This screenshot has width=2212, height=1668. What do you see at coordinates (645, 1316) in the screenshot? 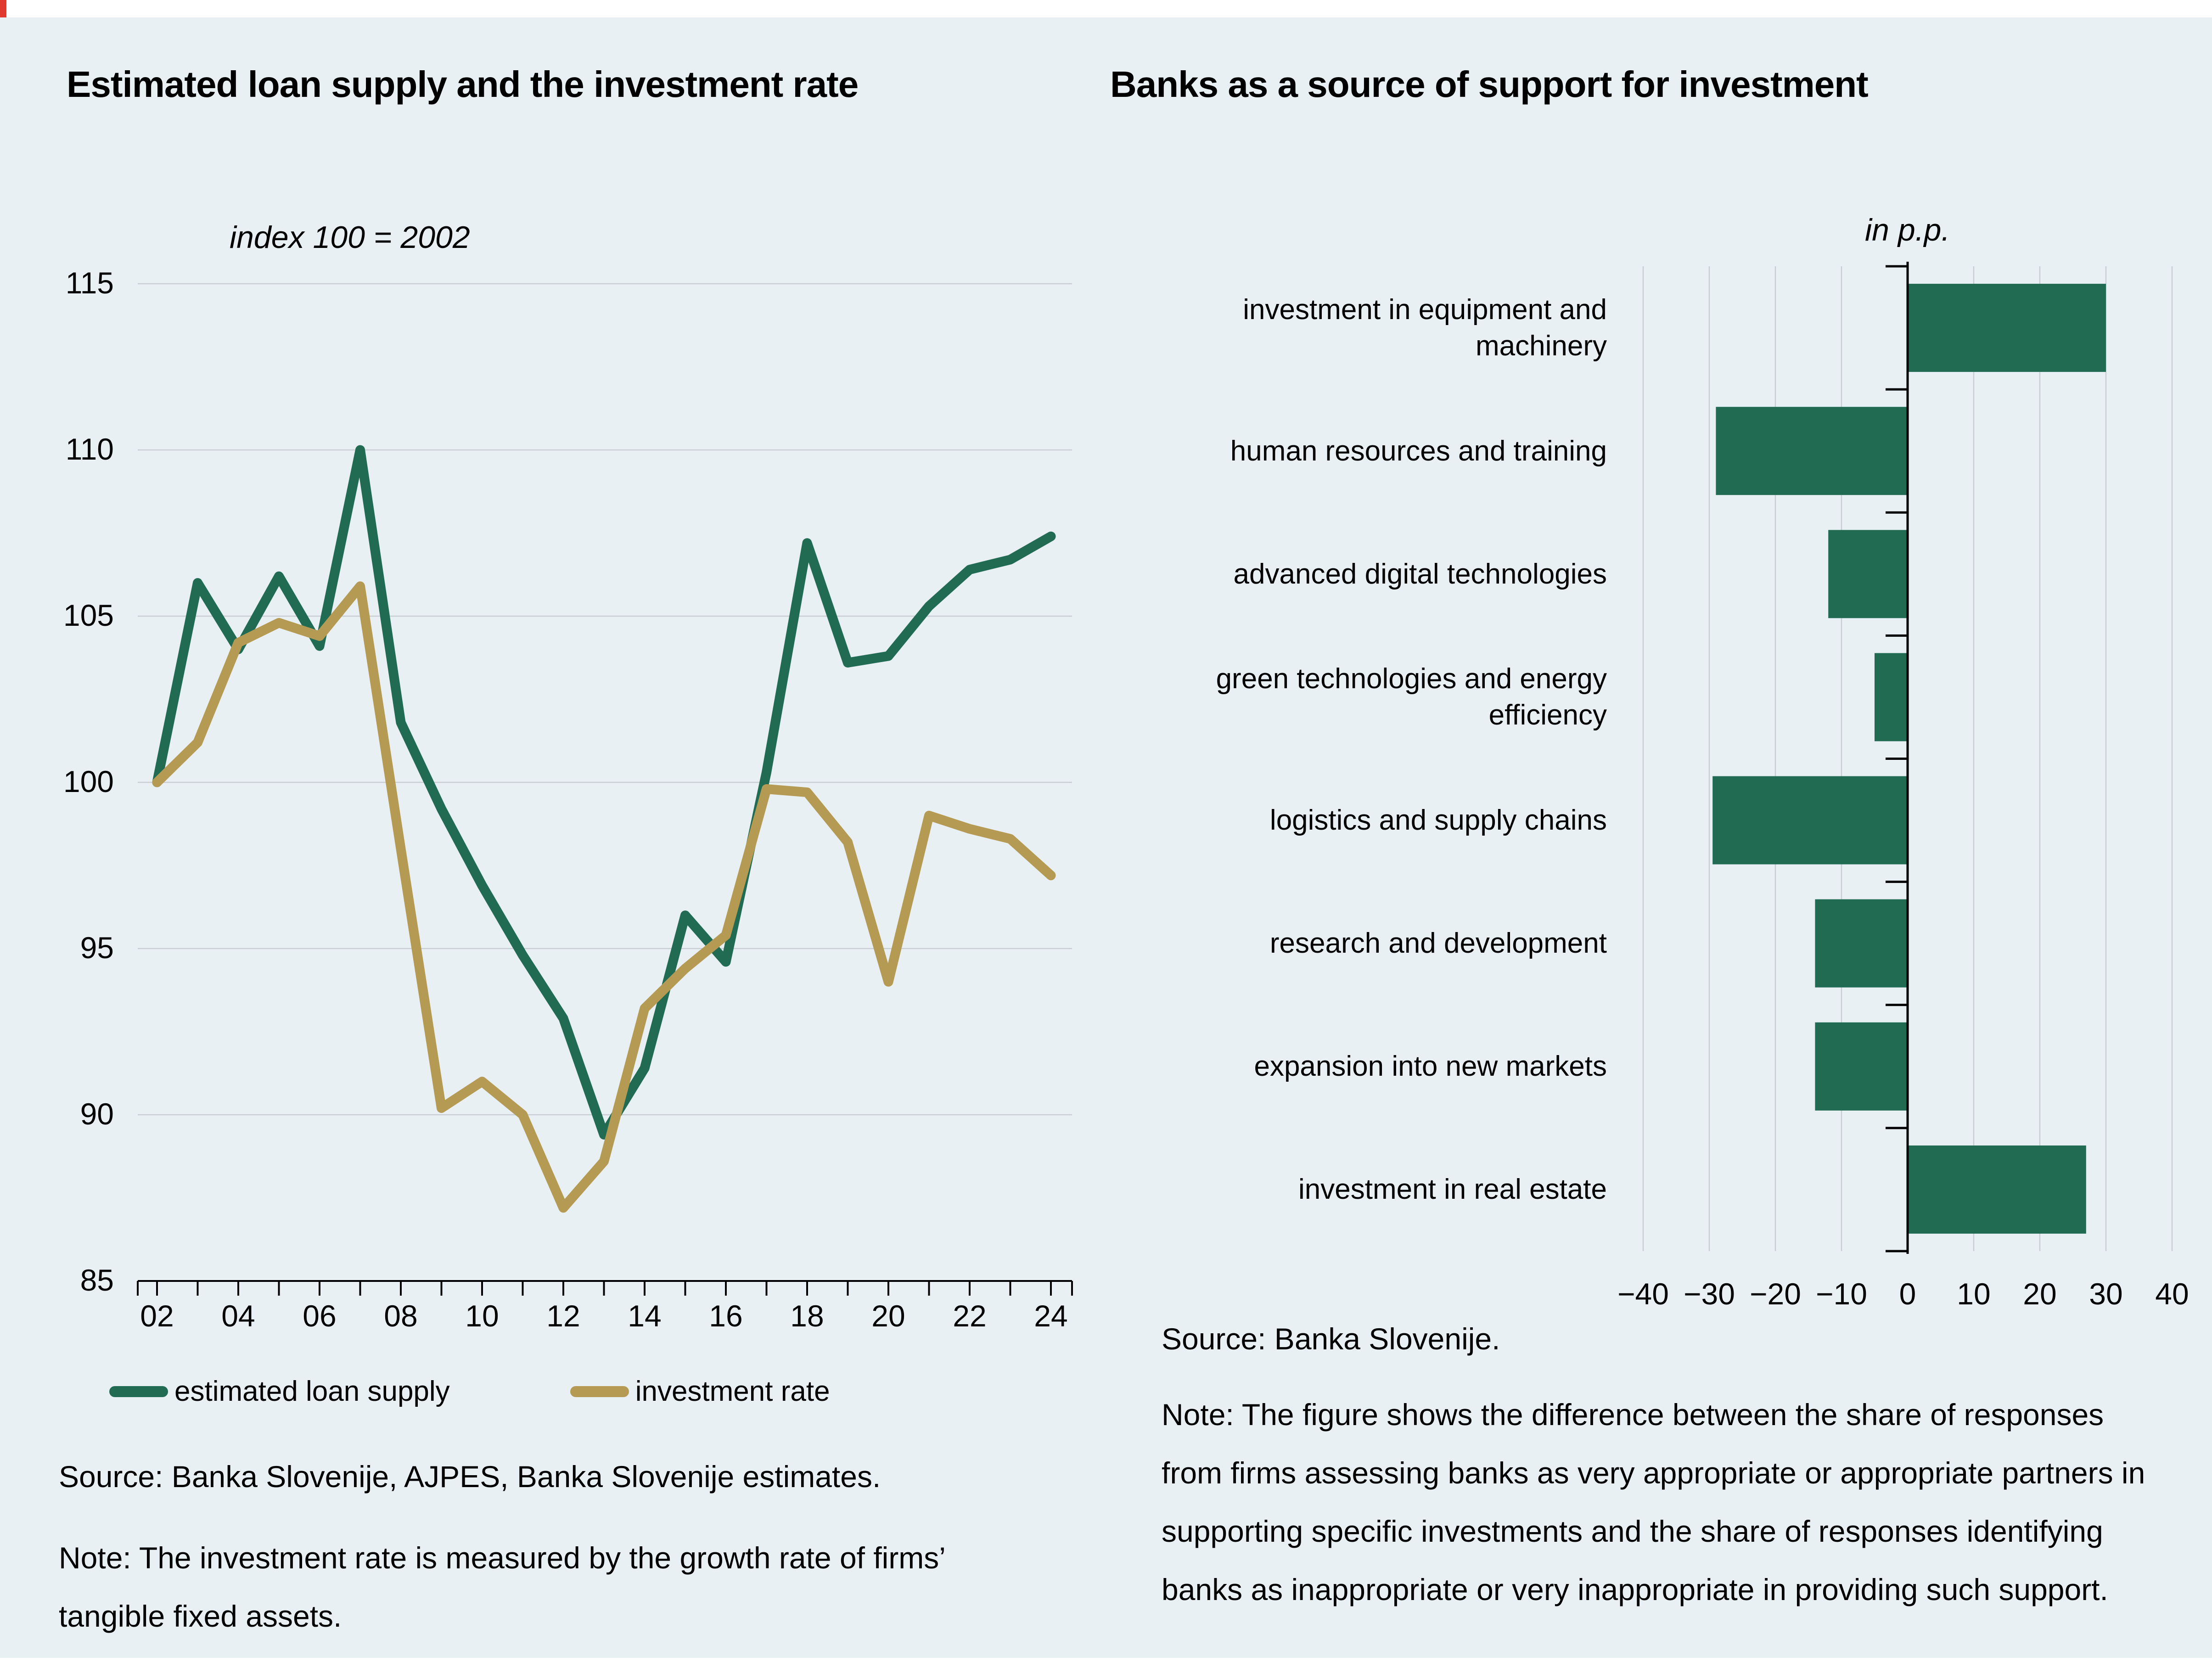
I see `x-tick-label: 14` at bounding box center [645, 1316].